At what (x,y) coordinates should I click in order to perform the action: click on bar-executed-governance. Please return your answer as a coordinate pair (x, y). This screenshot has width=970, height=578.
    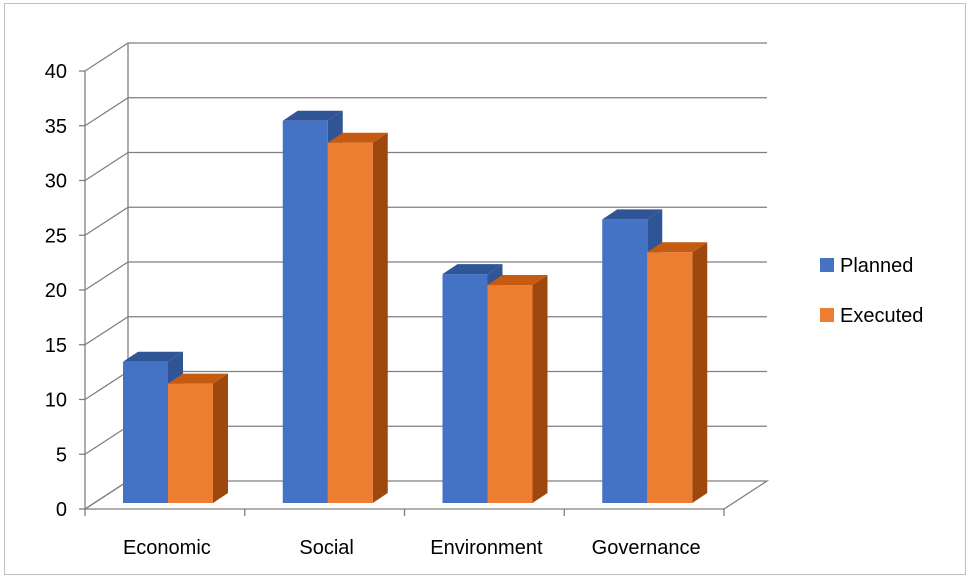
    Looking at the image, I should click on (677, 372).